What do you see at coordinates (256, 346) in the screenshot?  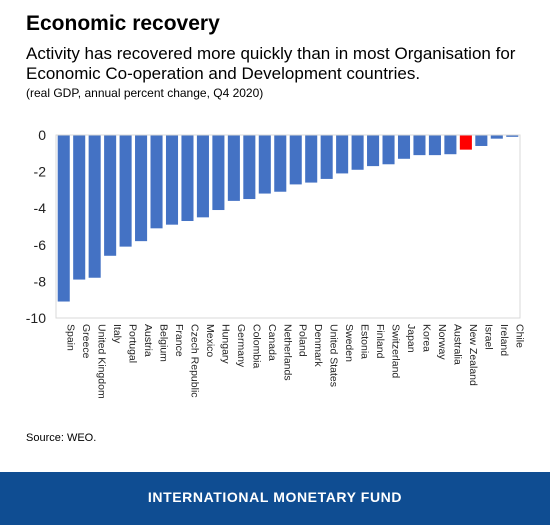 I see `x-category-label: Colombia` at bounding box center [256, 346].